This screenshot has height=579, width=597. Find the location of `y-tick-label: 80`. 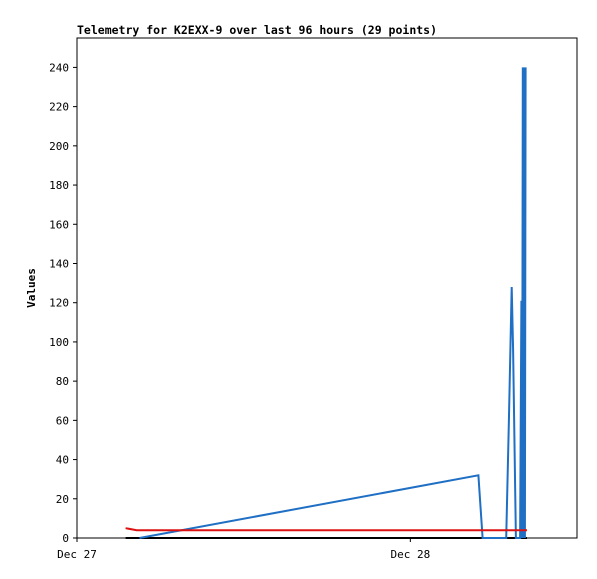

y-tick-label: 80 is located at coordinates (62, 381).